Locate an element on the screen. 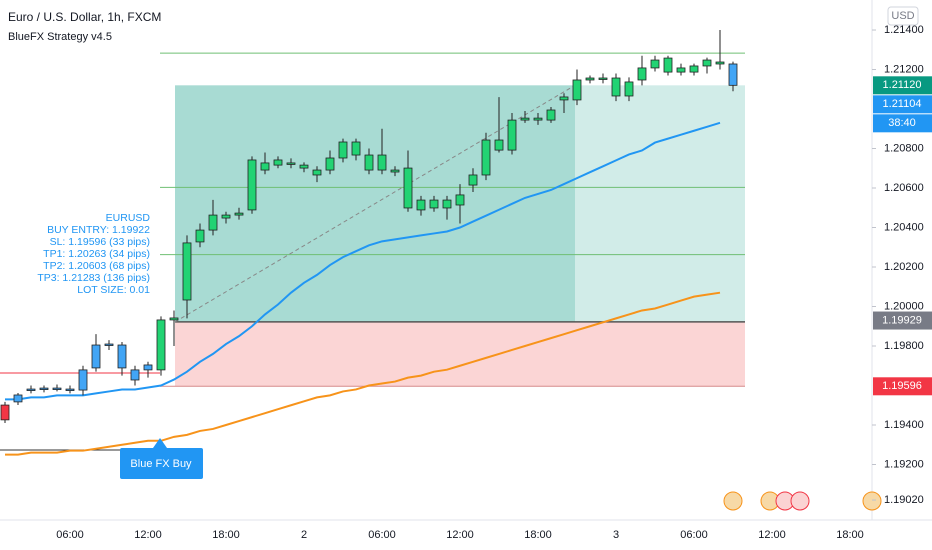 Image resolution: width=932 pixels, height=550 pixels. y-tick-label: 1.19020 is located at coordinates (904, 500).